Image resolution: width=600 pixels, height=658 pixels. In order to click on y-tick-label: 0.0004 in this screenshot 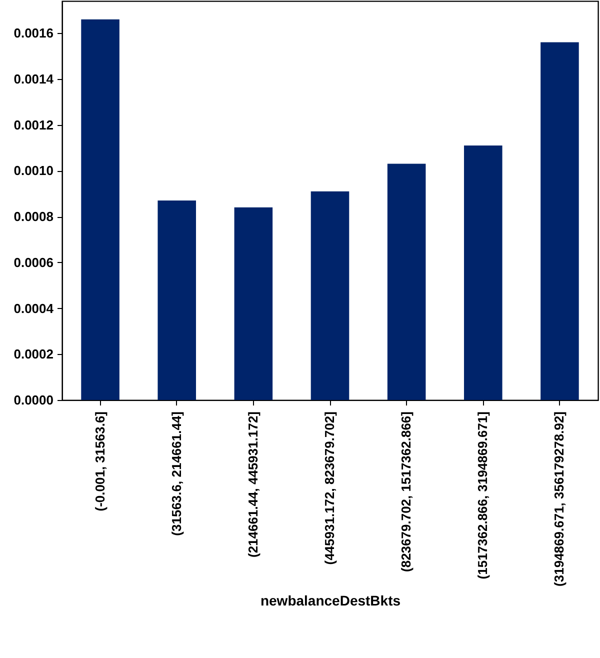, I will do `click(34, 308)`.